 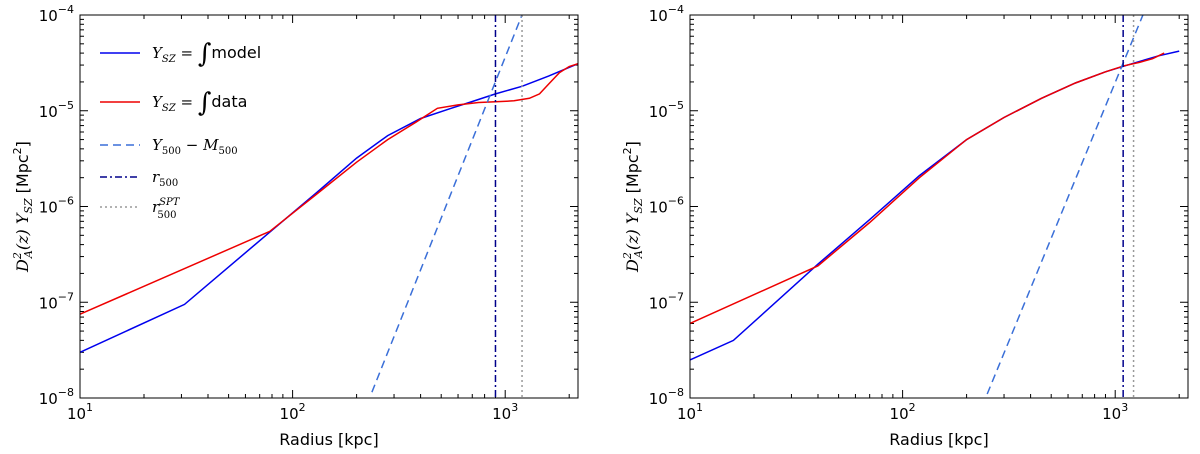 I want to click on legend-label-model: YSZ = ∫model, so click(x=206, y=54).